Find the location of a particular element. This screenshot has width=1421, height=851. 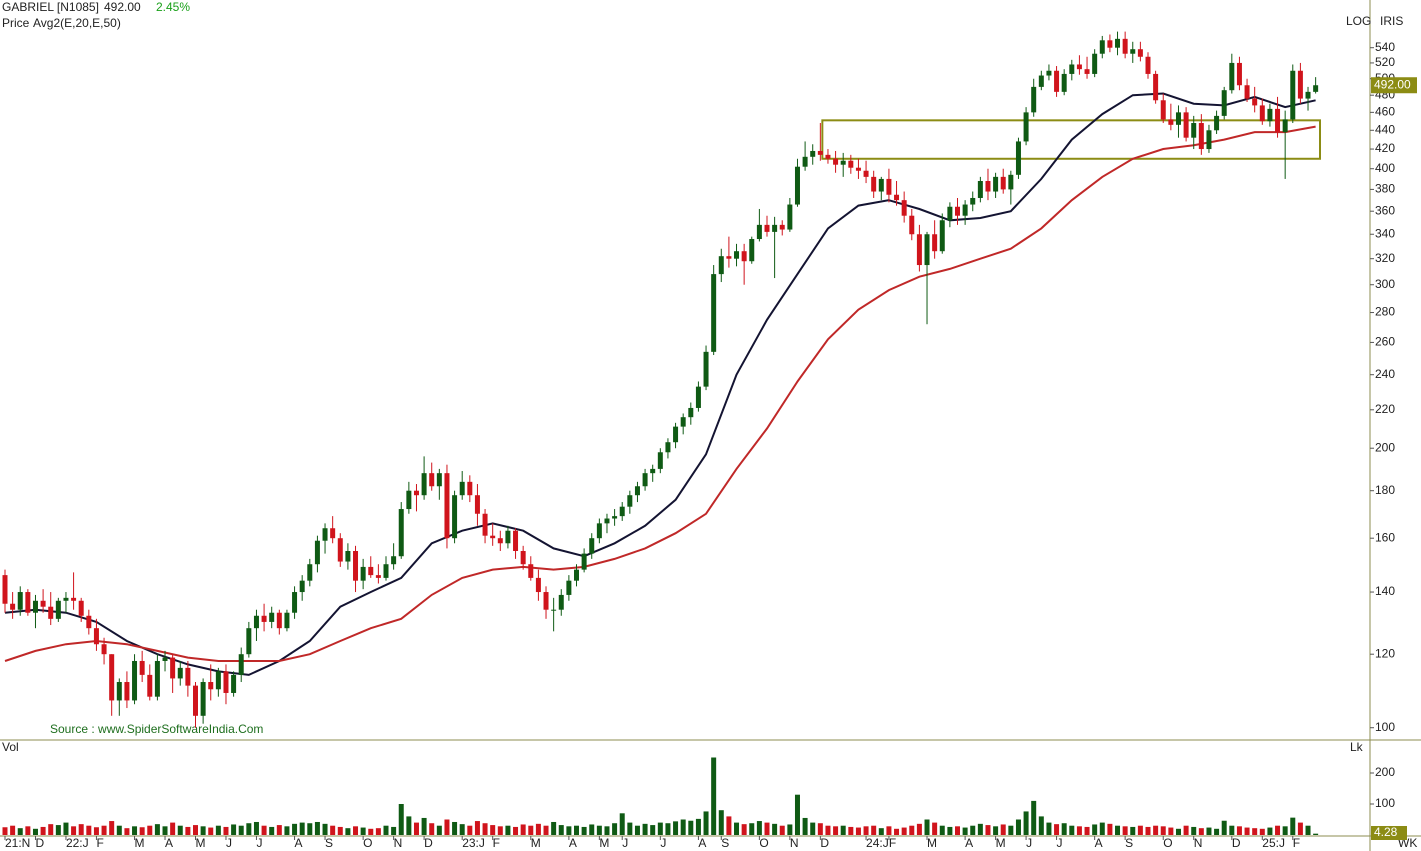

volume-unit: Lk is located at coordinates (1357, 747).